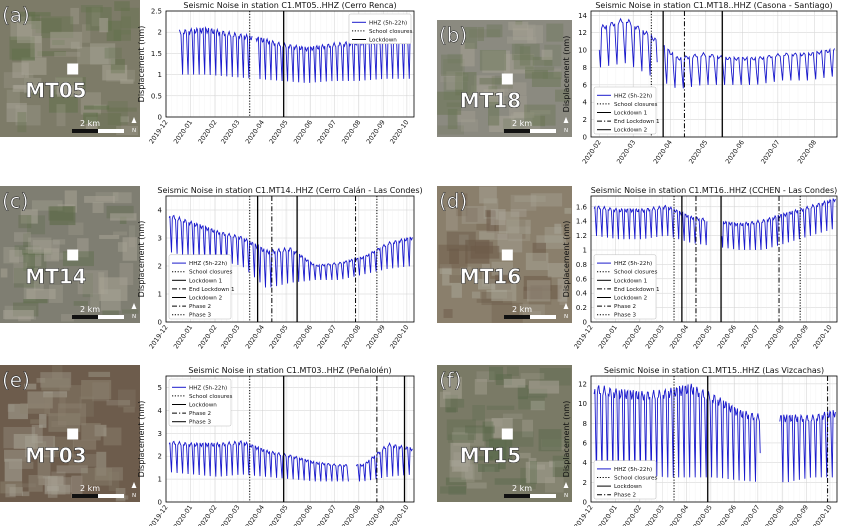 This screenshot has height=526, width=850. What do you see at coordinates (490, 101) in the screenshot?
I see `station-label: MT18` at bounding box center [490, 101].